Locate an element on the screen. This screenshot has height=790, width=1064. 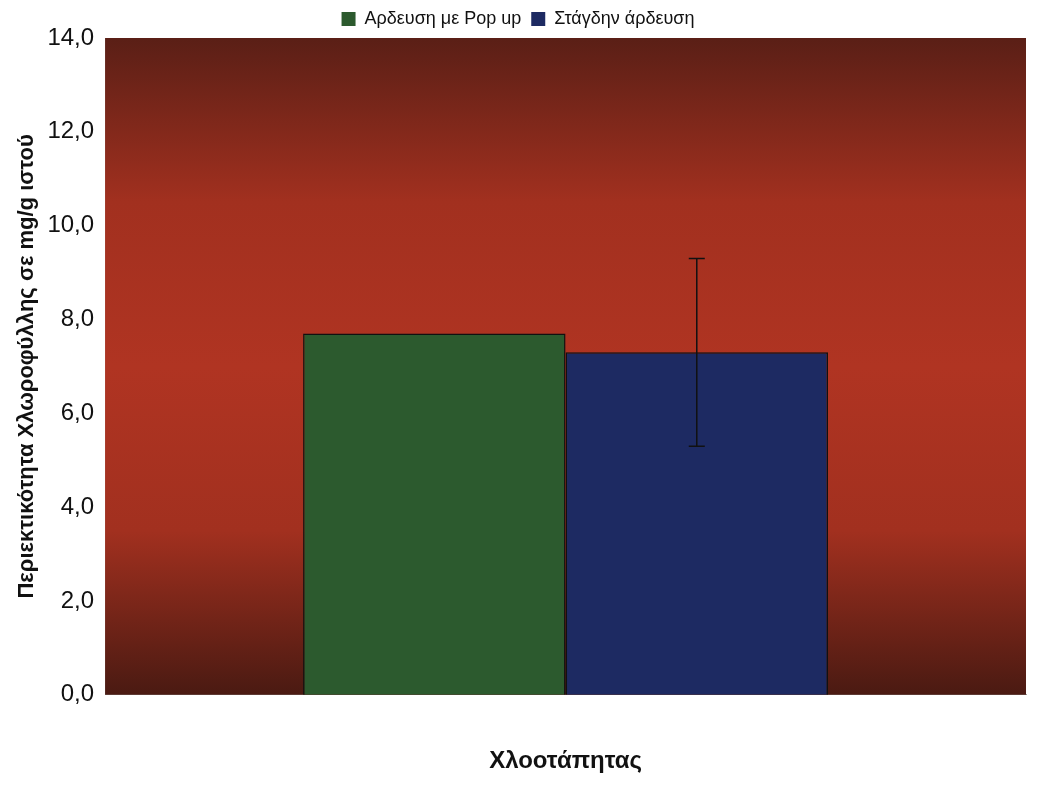
legend-label: Αρδευση με Pop up is located at coordinates (443, 17).